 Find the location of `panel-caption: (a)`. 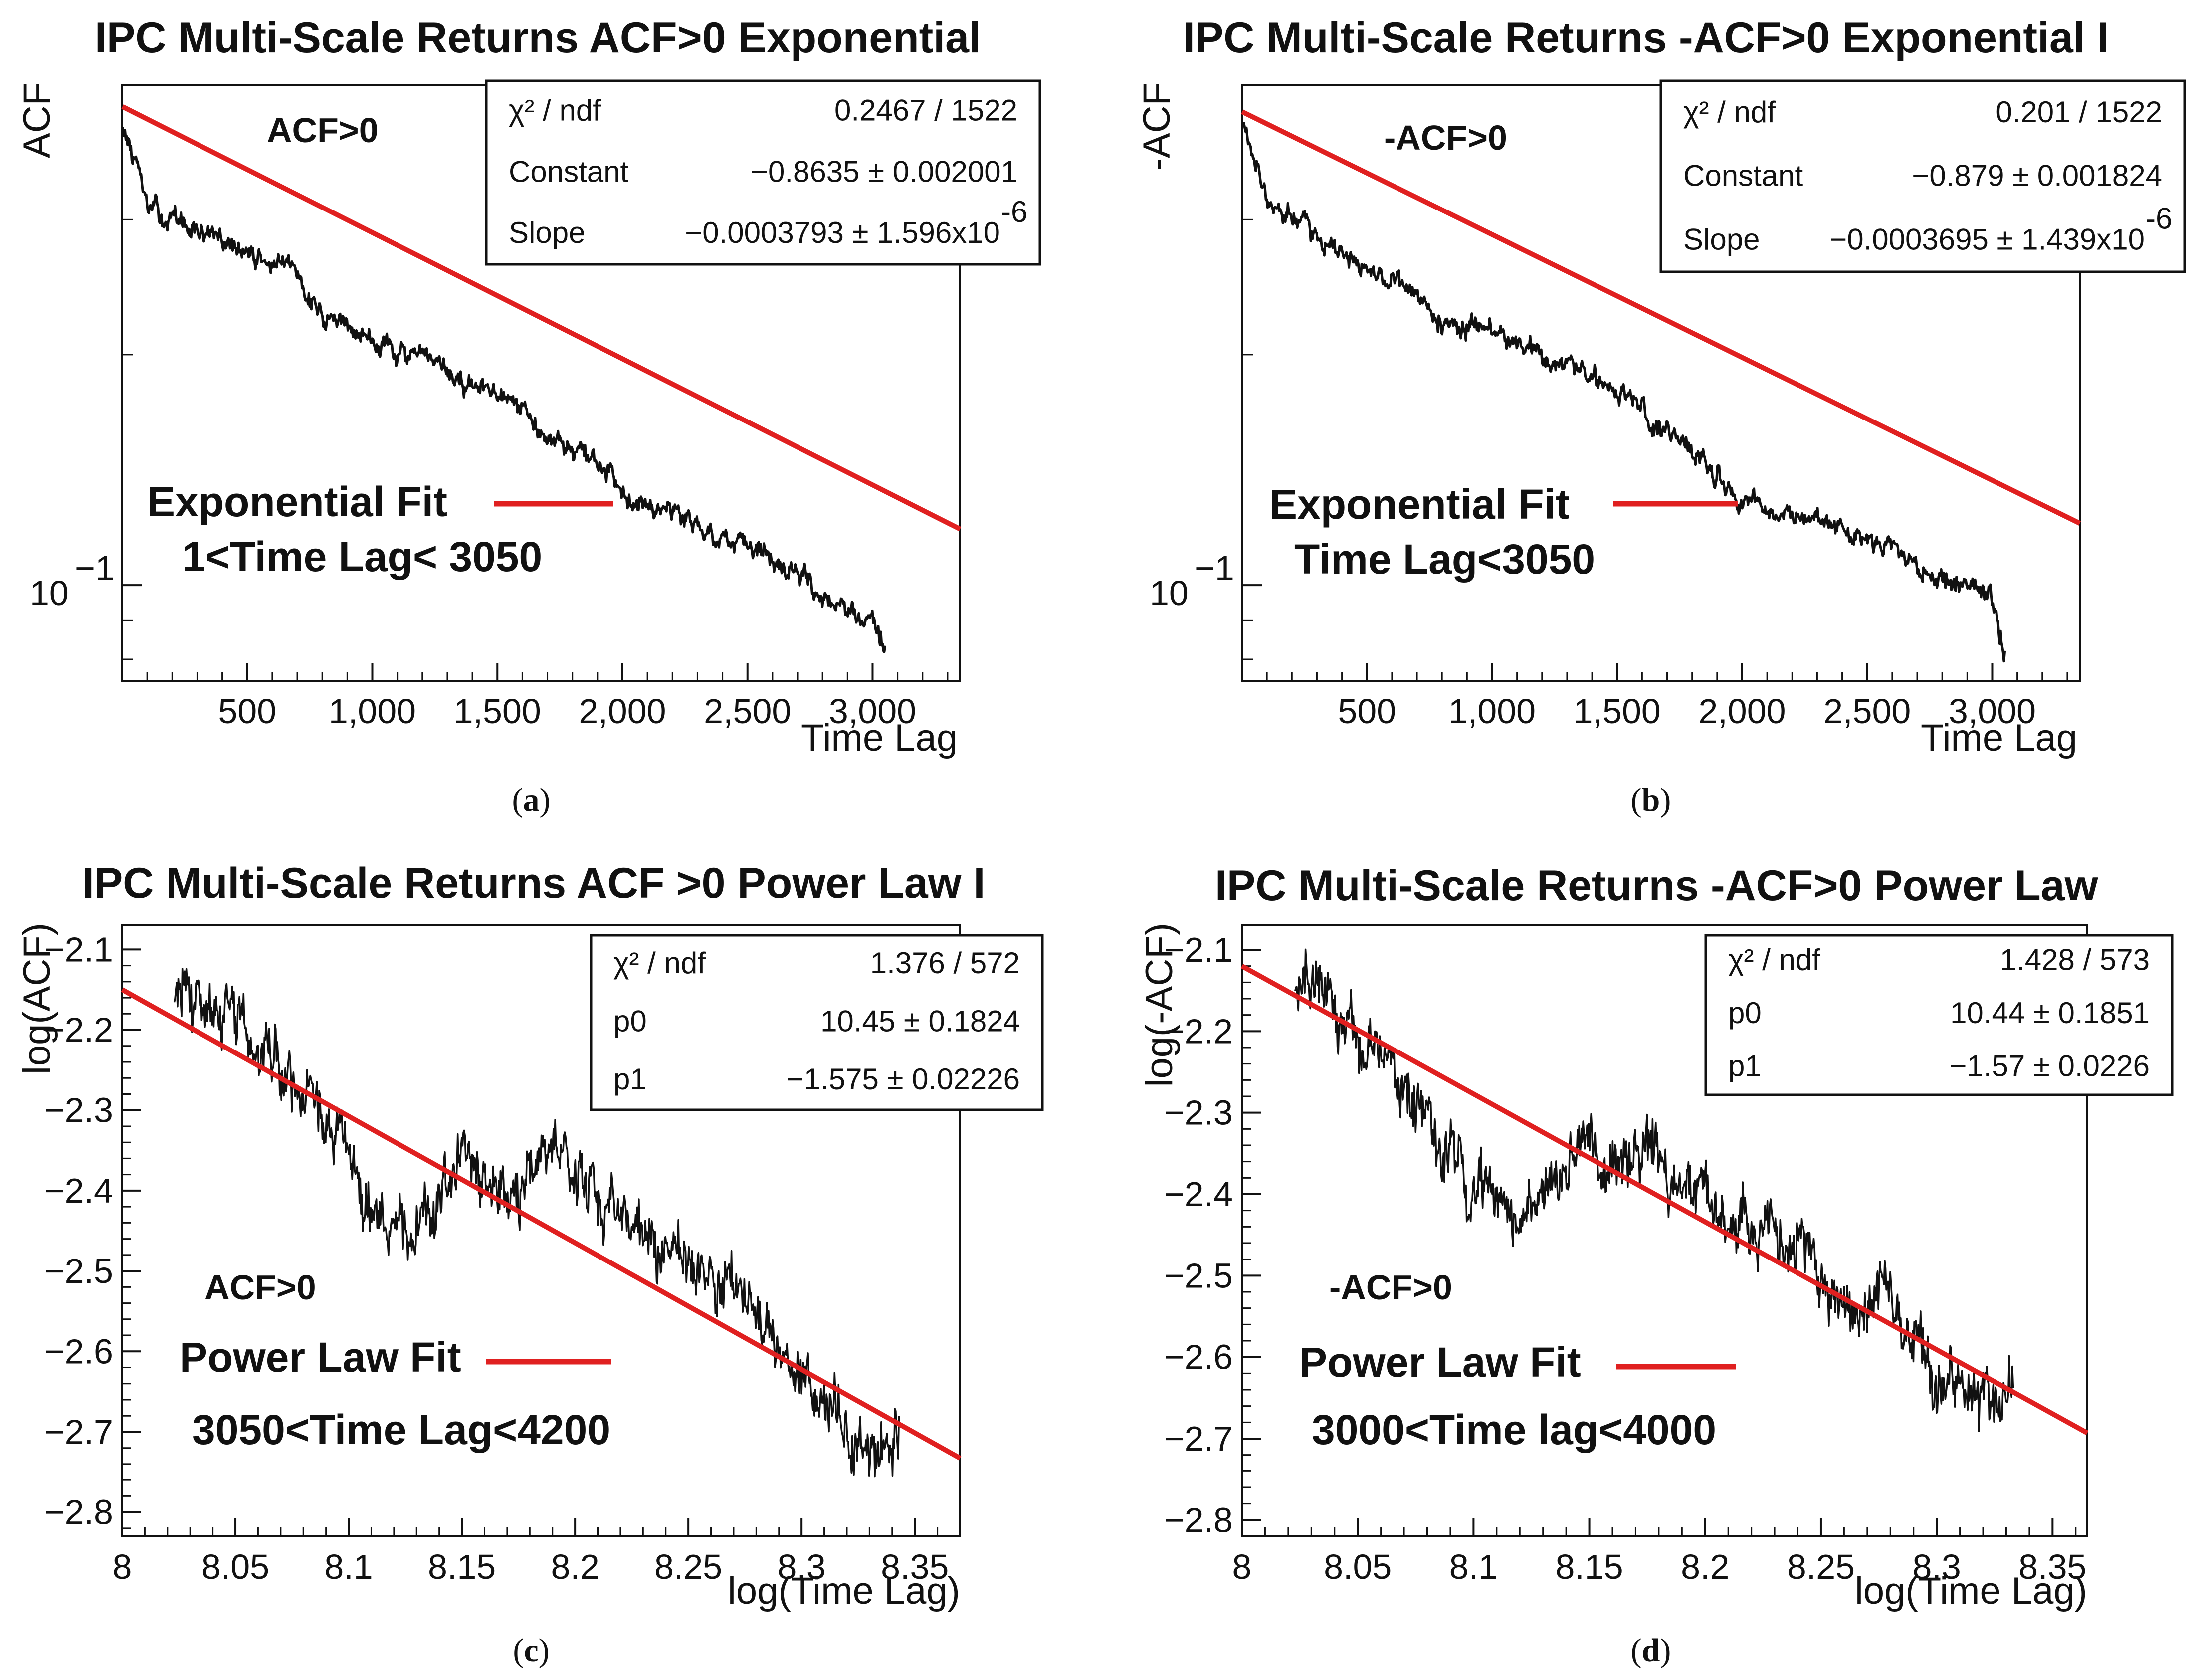

panel-caption: (a) is located at coordinates (532, 800).